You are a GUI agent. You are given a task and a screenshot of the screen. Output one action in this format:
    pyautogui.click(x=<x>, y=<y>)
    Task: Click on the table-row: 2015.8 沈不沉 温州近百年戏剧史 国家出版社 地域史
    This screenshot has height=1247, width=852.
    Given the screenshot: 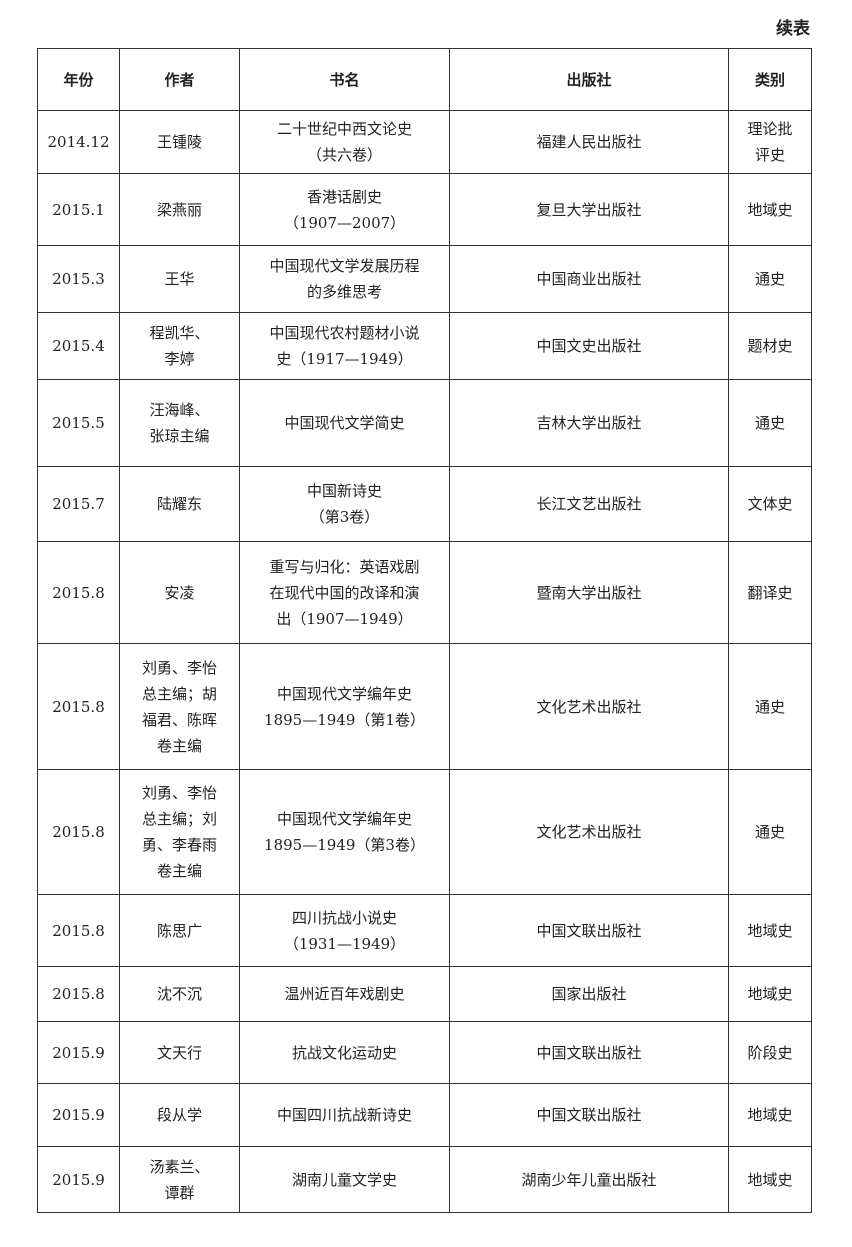 What is the action you would take?
    pyautogui.click(x=424, y=994)
    